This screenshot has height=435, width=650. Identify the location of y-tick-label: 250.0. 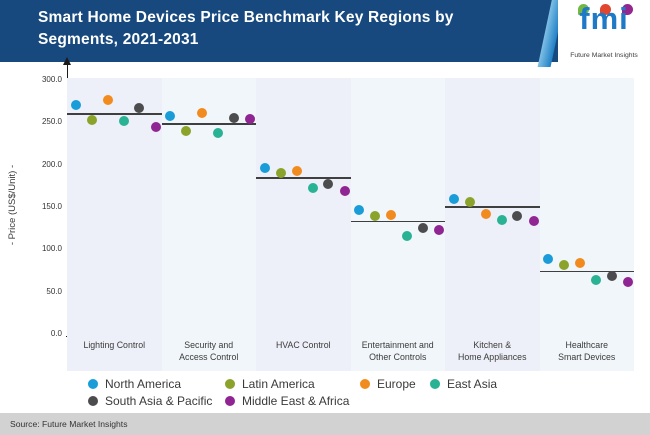
(51, 122).